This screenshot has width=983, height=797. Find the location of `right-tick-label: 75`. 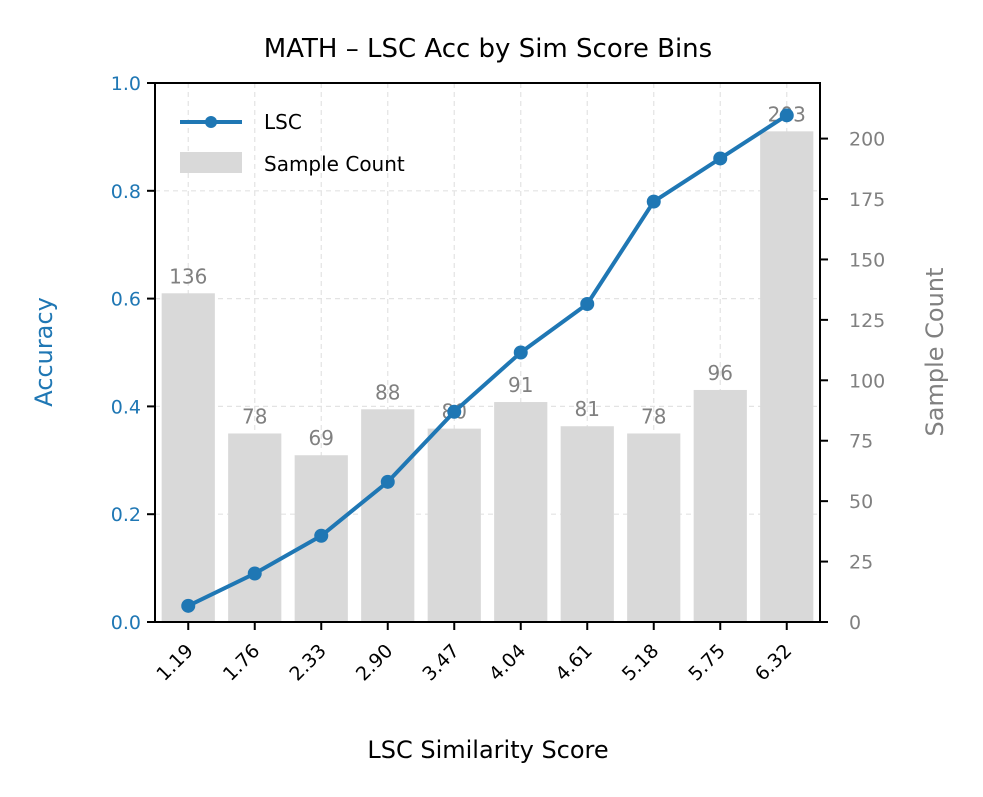

right-tick-label: 75 is located at coordinates (861, 442).